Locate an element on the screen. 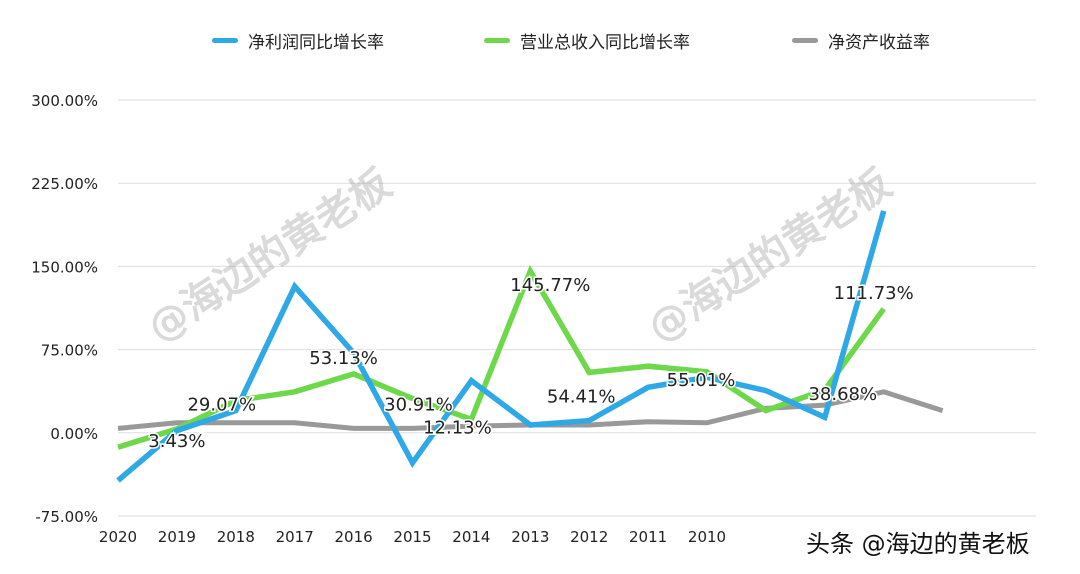 The width and height of the screenshot is (1080, 574). legend-swatch-net-profit is located at coordinates (225, 40).